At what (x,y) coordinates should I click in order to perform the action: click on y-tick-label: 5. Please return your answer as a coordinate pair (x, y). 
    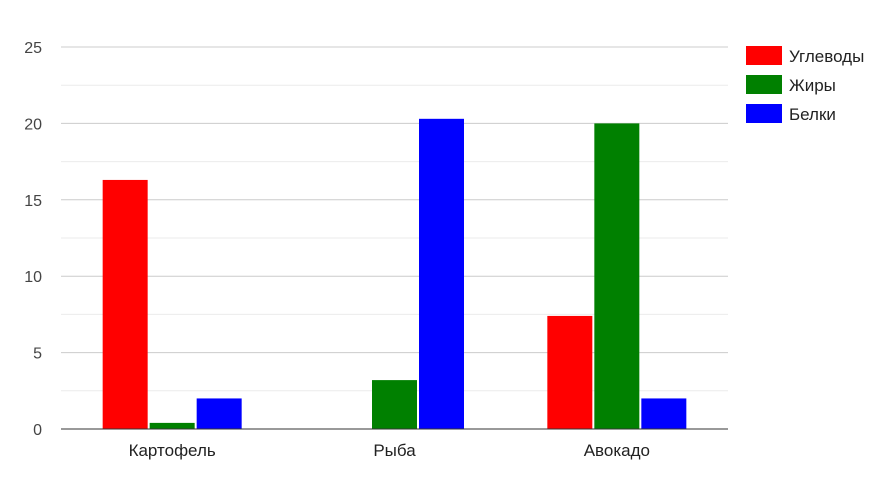
    Looking at the image, I should click on (37, 354).